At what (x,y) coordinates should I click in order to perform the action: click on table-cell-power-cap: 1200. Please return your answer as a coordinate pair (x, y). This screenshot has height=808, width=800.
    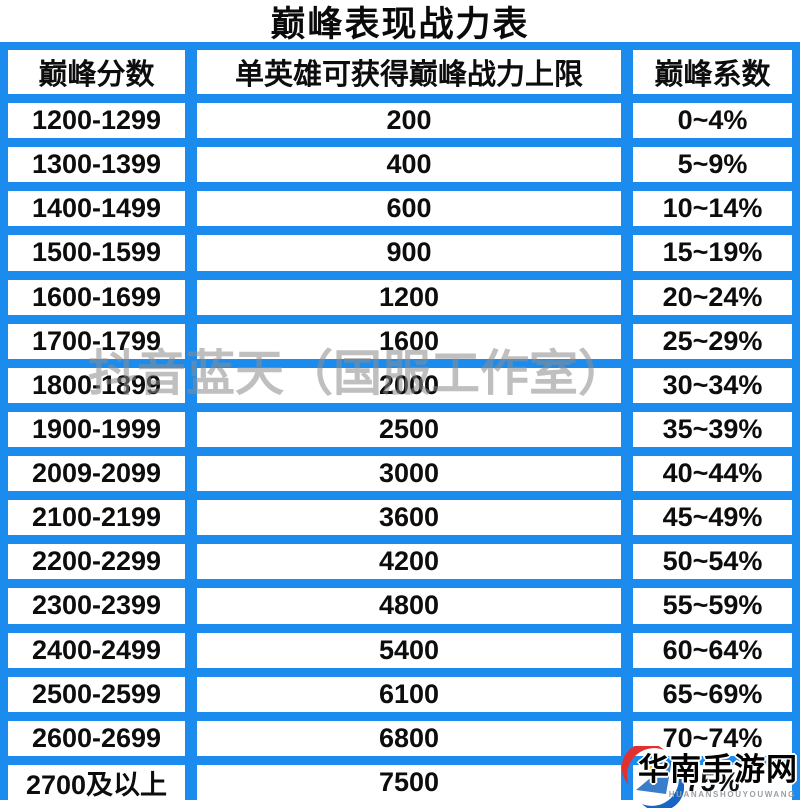
    Looking at the image, I should click on (409, 297).